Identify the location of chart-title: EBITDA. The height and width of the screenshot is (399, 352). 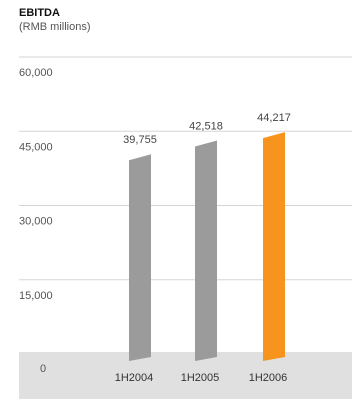
(39, 13).